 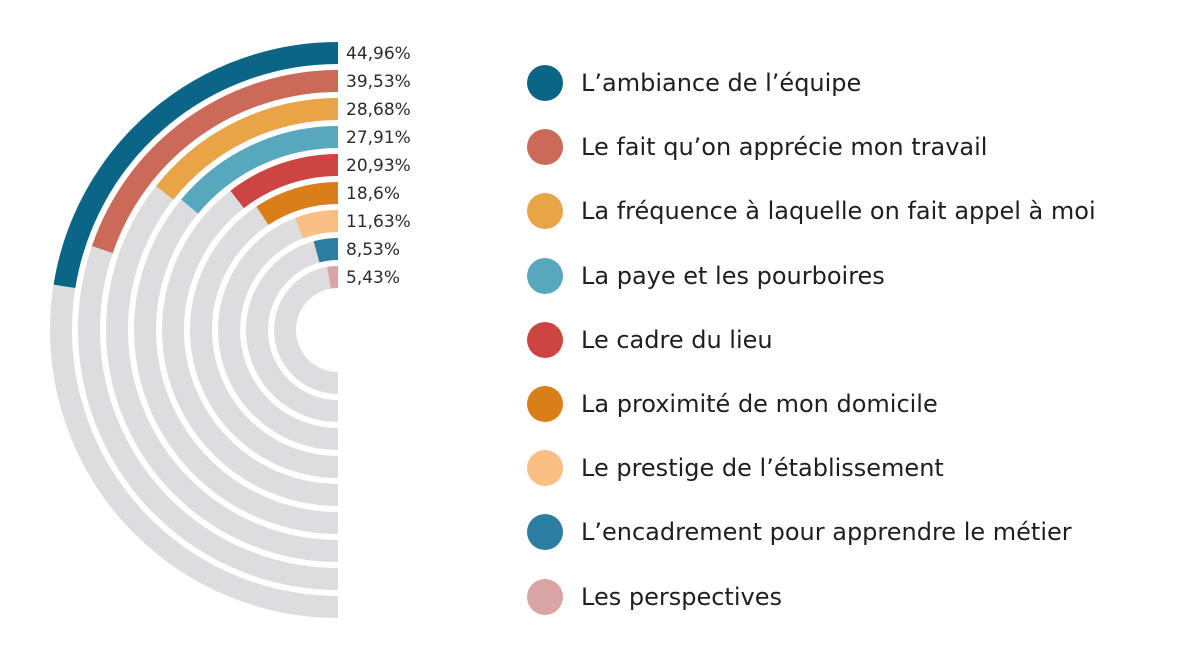 What do you see at coordinates (733, 275) in the screenshot?
I see `legend-label: La paye et les pourboires` at bounding box center [733, 275].